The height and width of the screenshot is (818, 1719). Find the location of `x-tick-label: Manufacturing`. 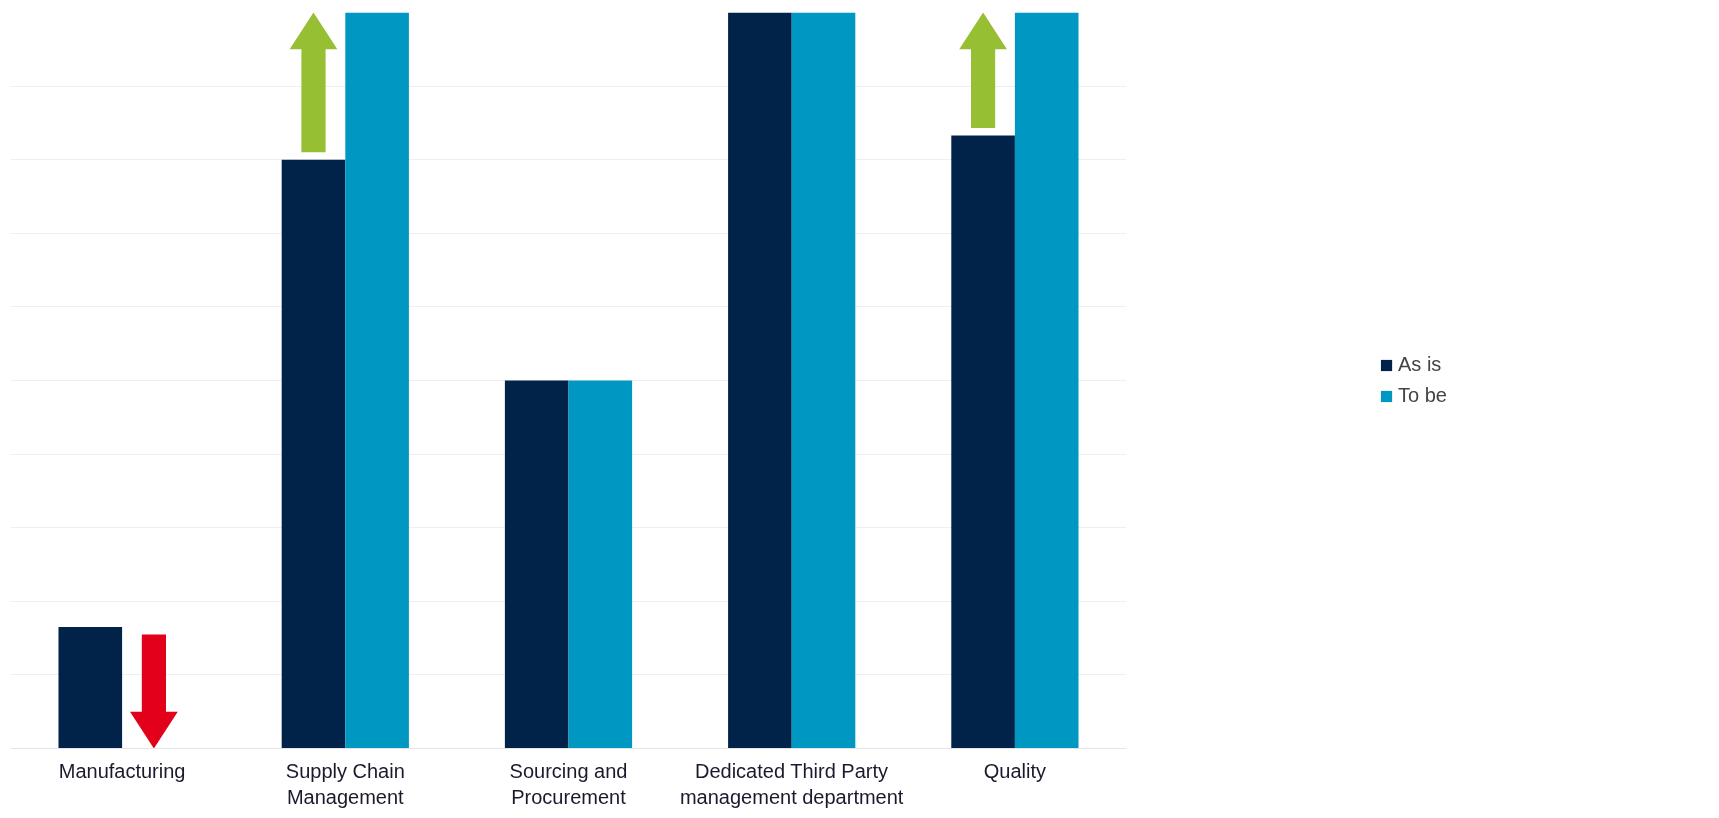

x-tick-label: Manufacturing is located at coordinates (122, 770).